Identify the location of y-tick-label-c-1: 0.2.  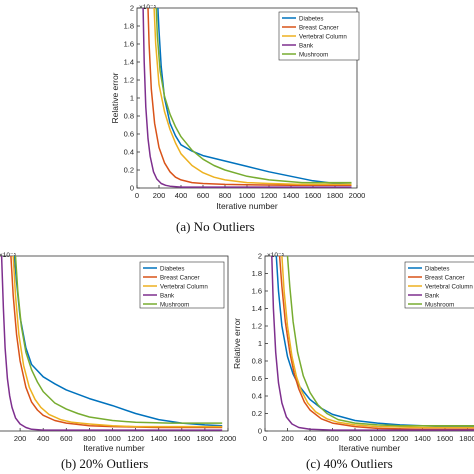
(257, 413).